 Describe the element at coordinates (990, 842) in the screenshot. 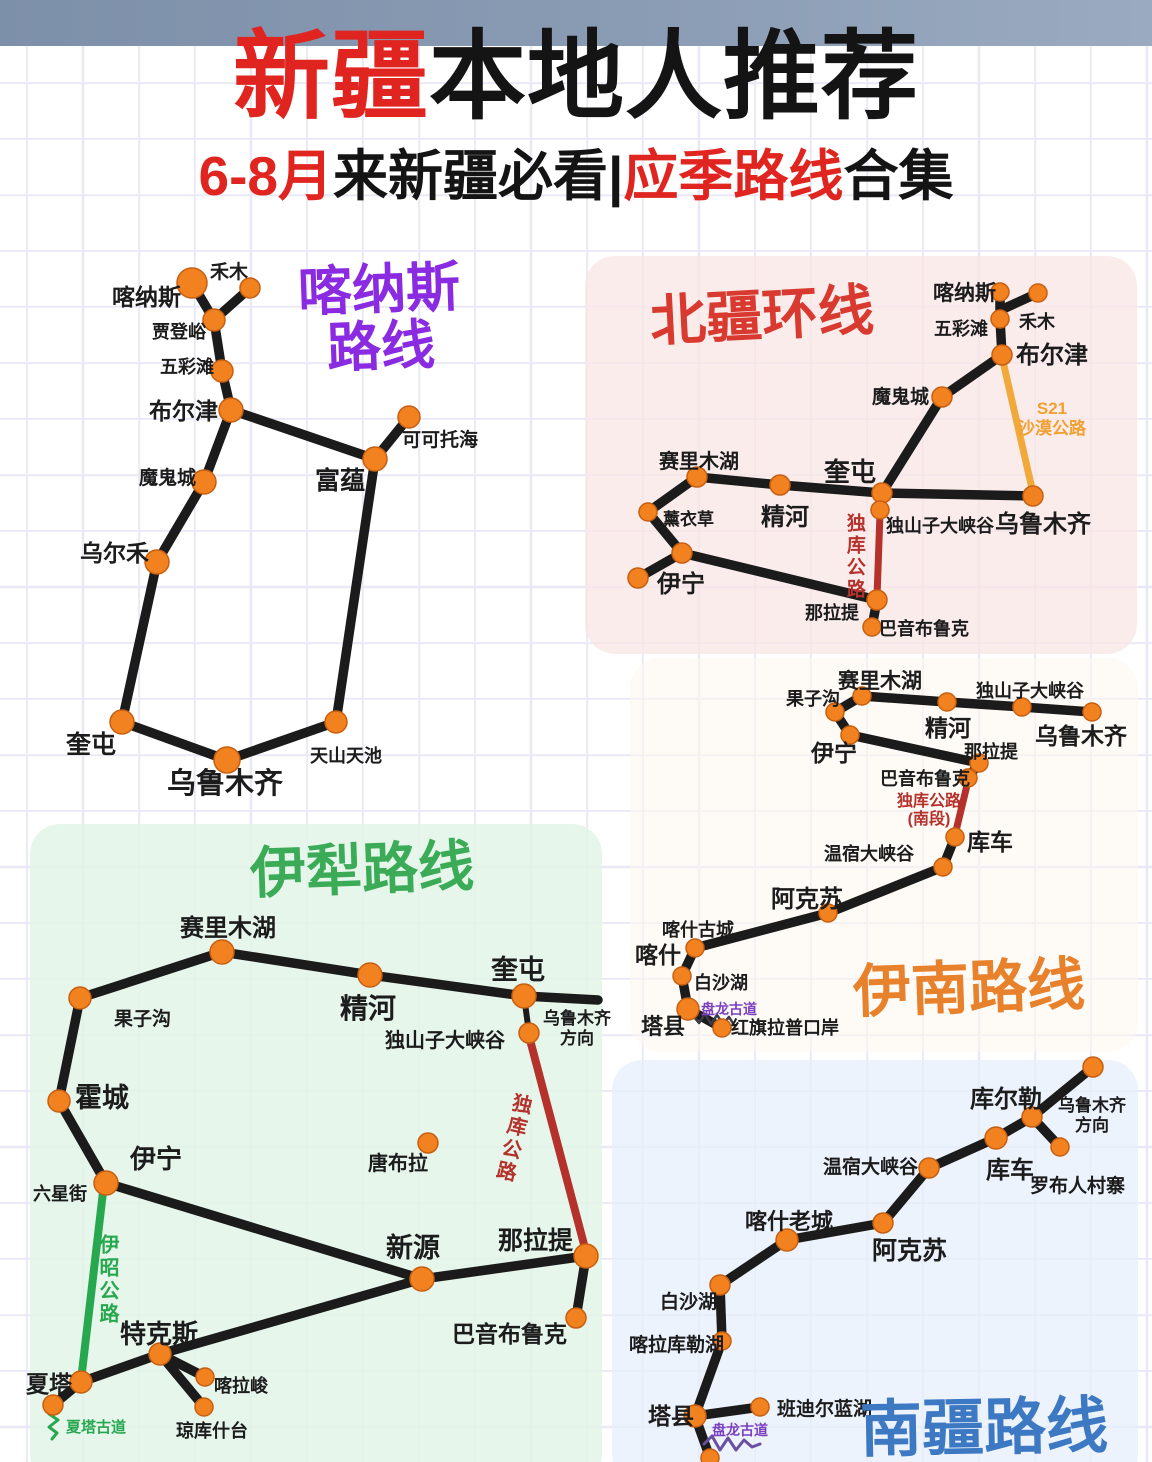

I see `yinan-label: 库车` at that location.